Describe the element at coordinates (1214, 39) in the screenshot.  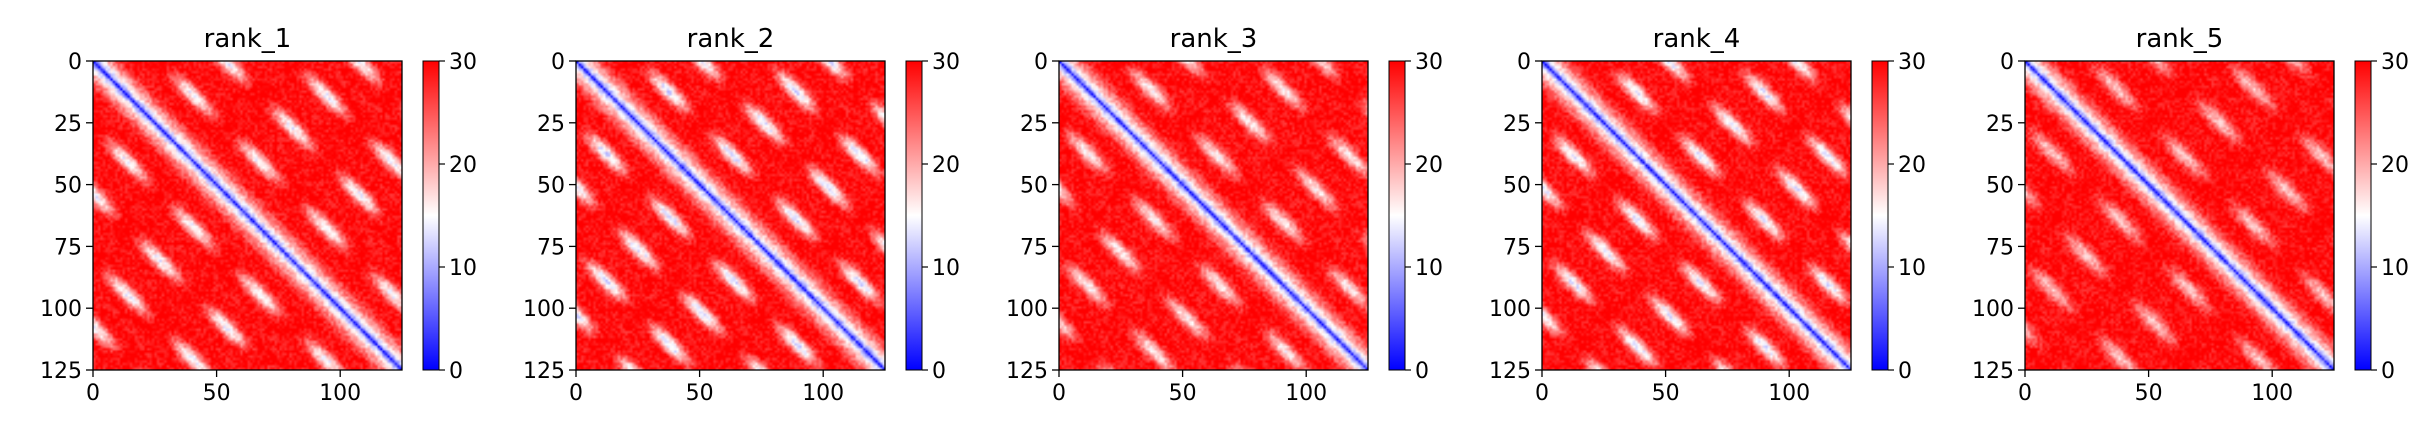
I see `panel-title: rank_3` at that location.